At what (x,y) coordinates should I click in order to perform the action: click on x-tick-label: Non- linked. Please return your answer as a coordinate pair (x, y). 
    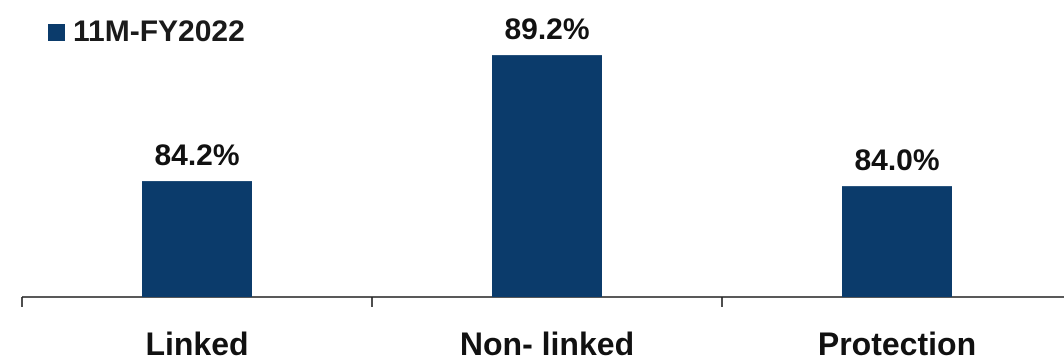
    Looking at the image, I should click on (547, 344).